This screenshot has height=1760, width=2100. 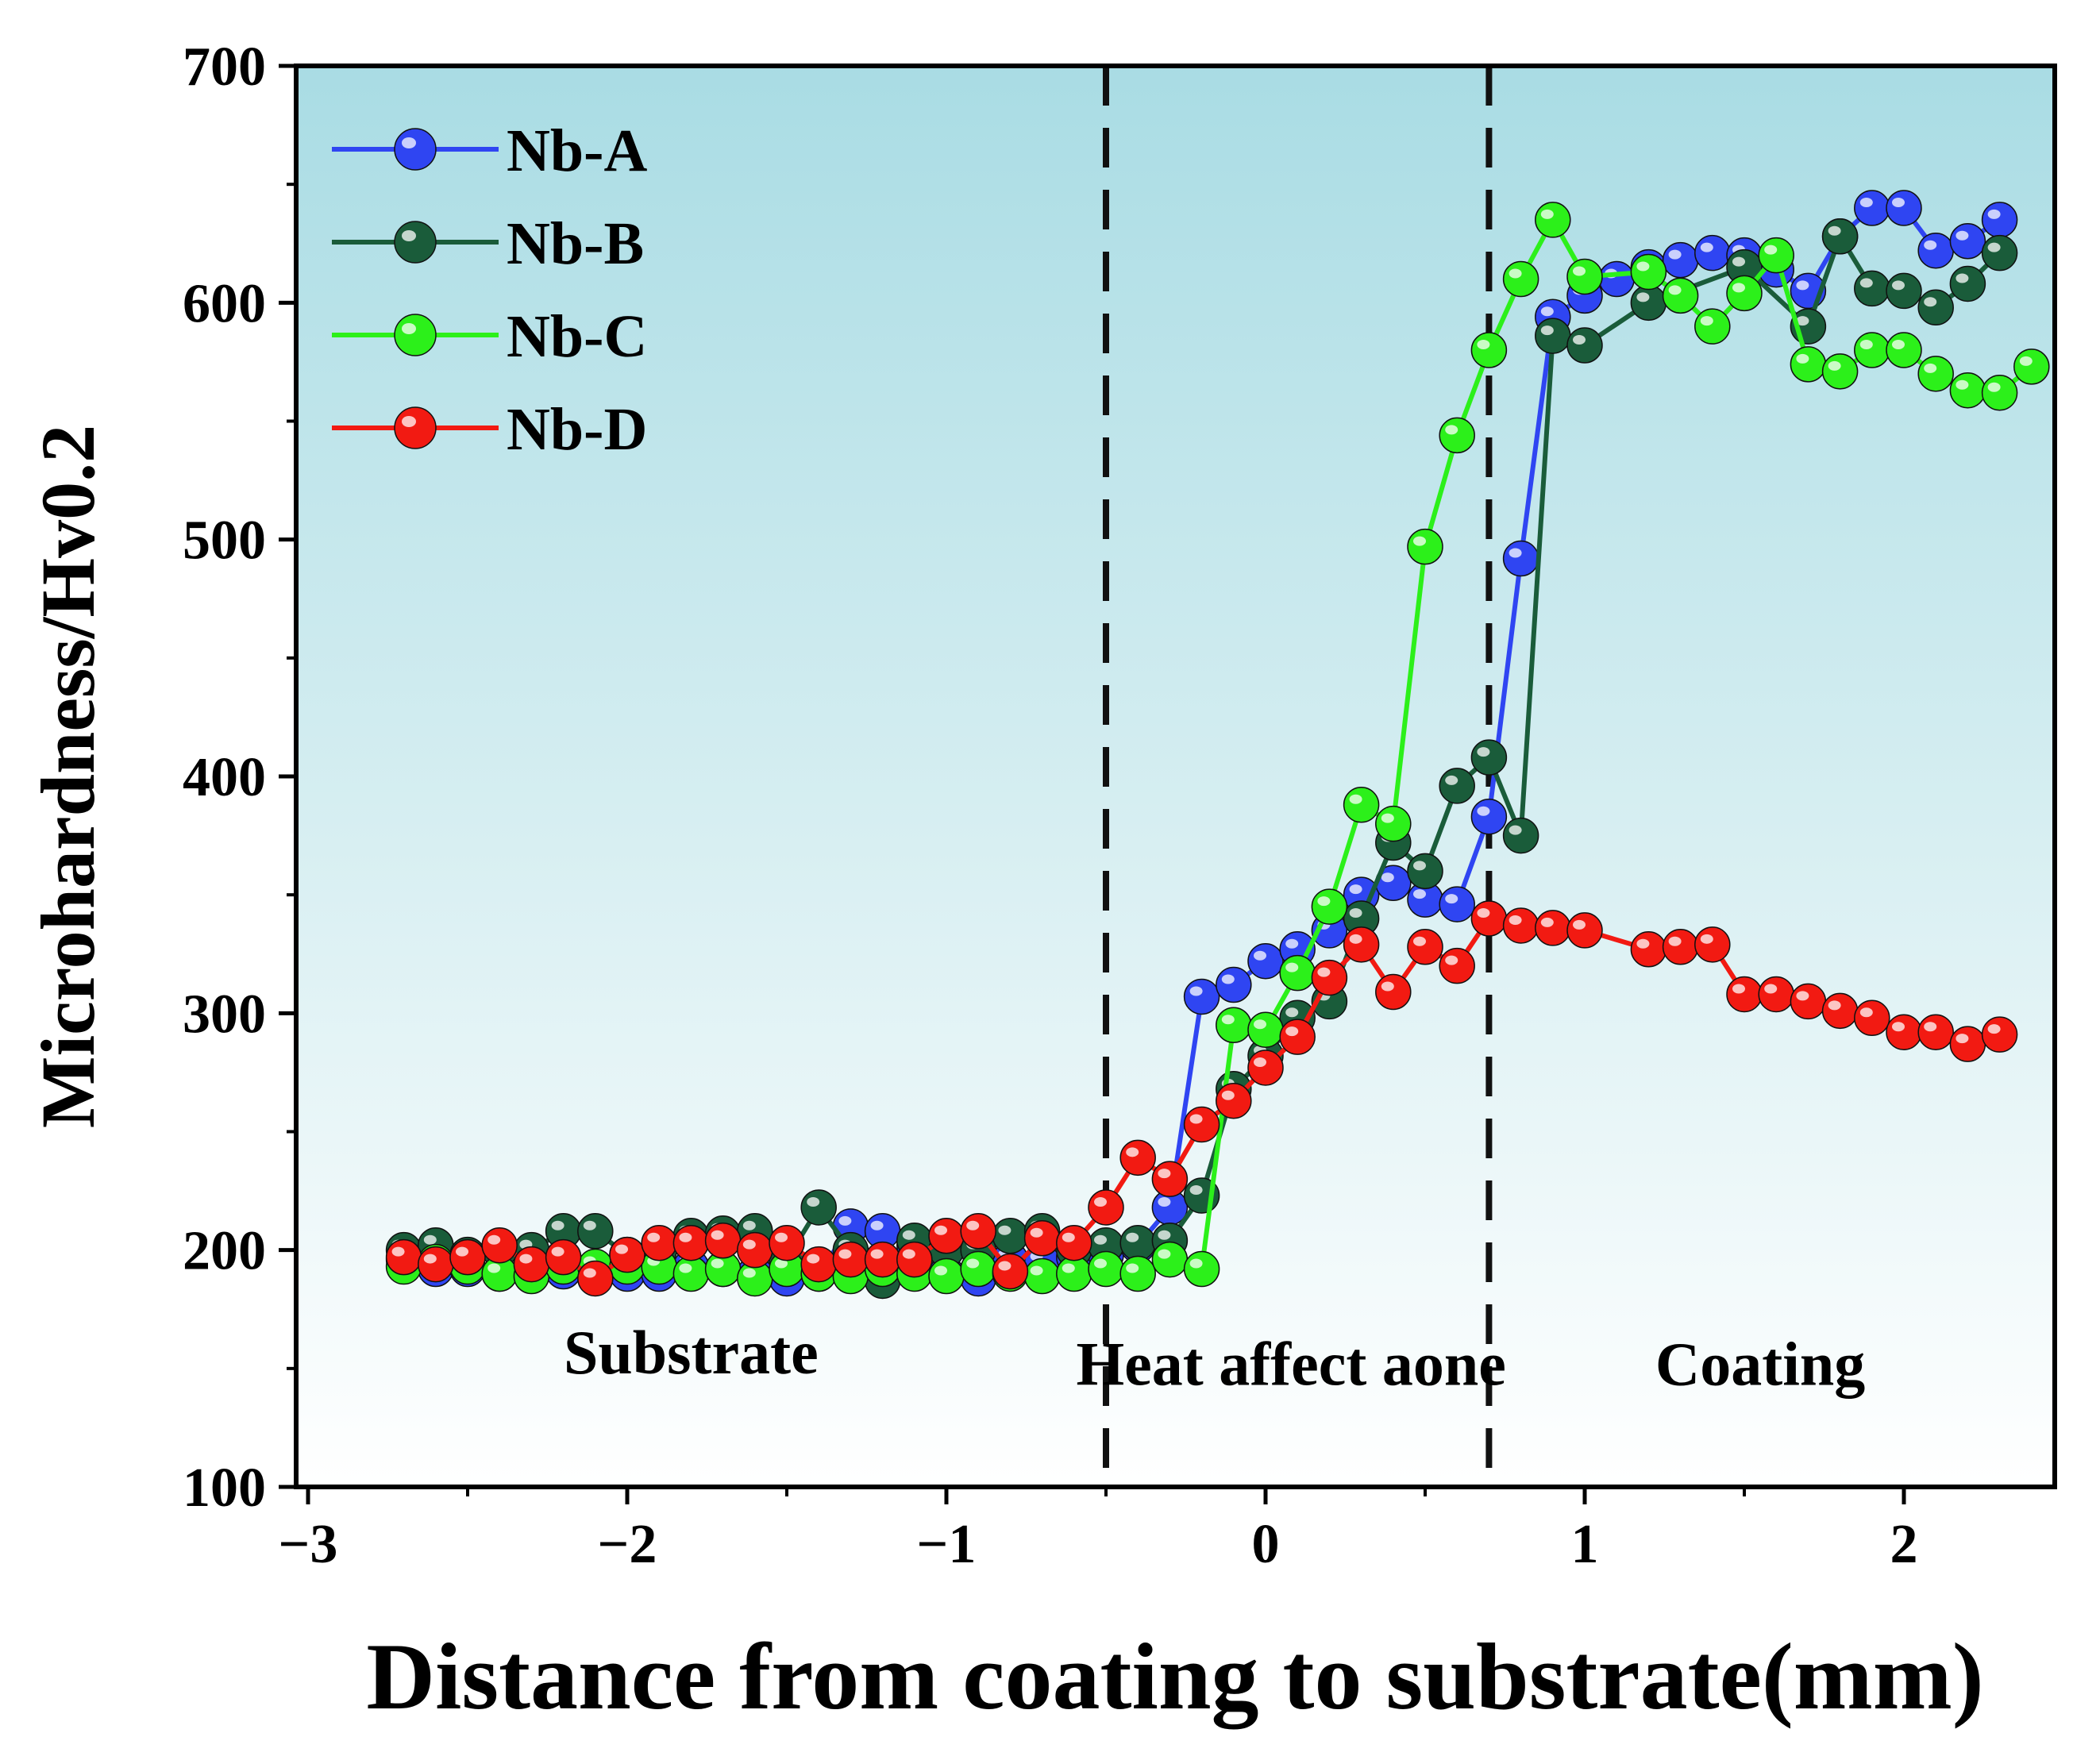 What do you see at coordinates (1585, 1545) in the screenshot?
I see `x-tick-label: 1` at bounding box center [1585, 1545].